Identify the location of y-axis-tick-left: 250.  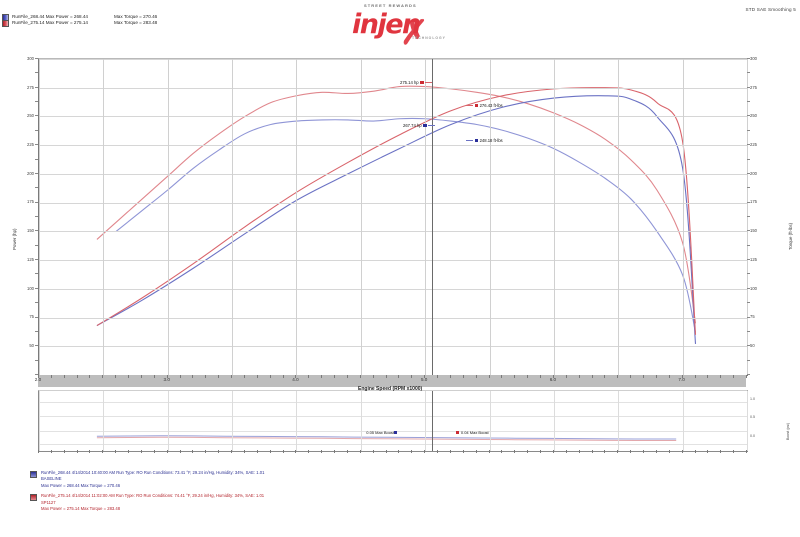
(30, 116).